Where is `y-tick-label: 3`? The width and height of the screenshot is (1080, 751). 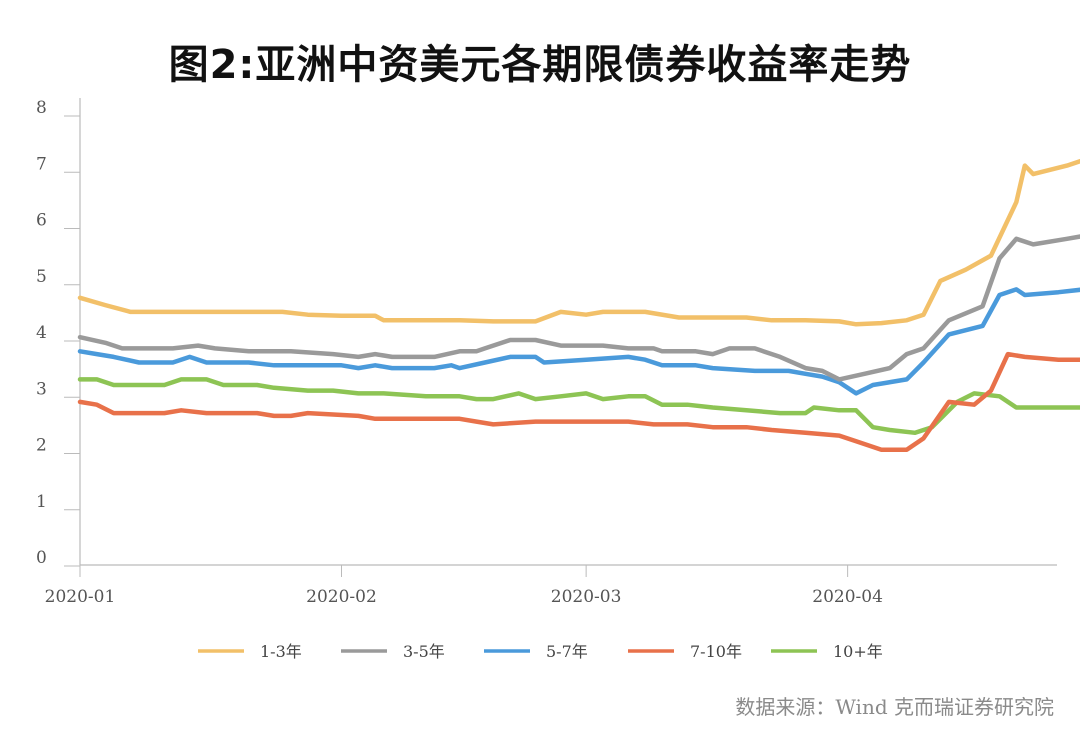
y-tick-label: 3 is located at coordinates (41, 389).